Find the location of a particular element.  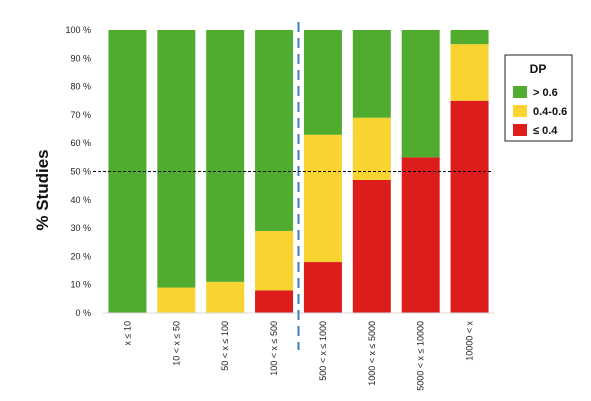

x-tick-label: 500 < x ≤ 1000 is located at coordinates (323, 351).